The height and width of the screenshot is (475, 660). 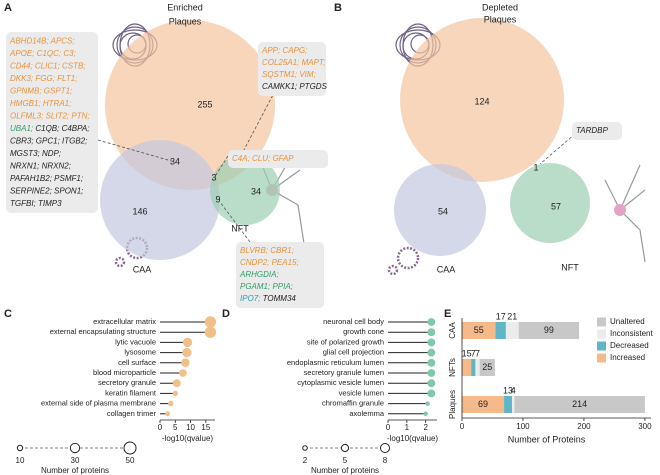 I want to click on gene-line: DKK3; FGG; FLT1;, so click(x=43, y=78).